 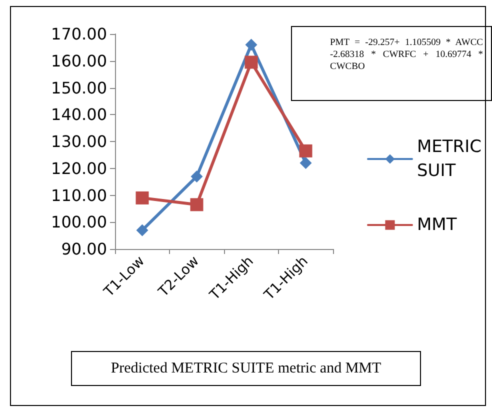 What do you see at coordinates (79, 88) in the screenshot?
I see `y-tick-label: 150.00` at bounding box center [79, 88].